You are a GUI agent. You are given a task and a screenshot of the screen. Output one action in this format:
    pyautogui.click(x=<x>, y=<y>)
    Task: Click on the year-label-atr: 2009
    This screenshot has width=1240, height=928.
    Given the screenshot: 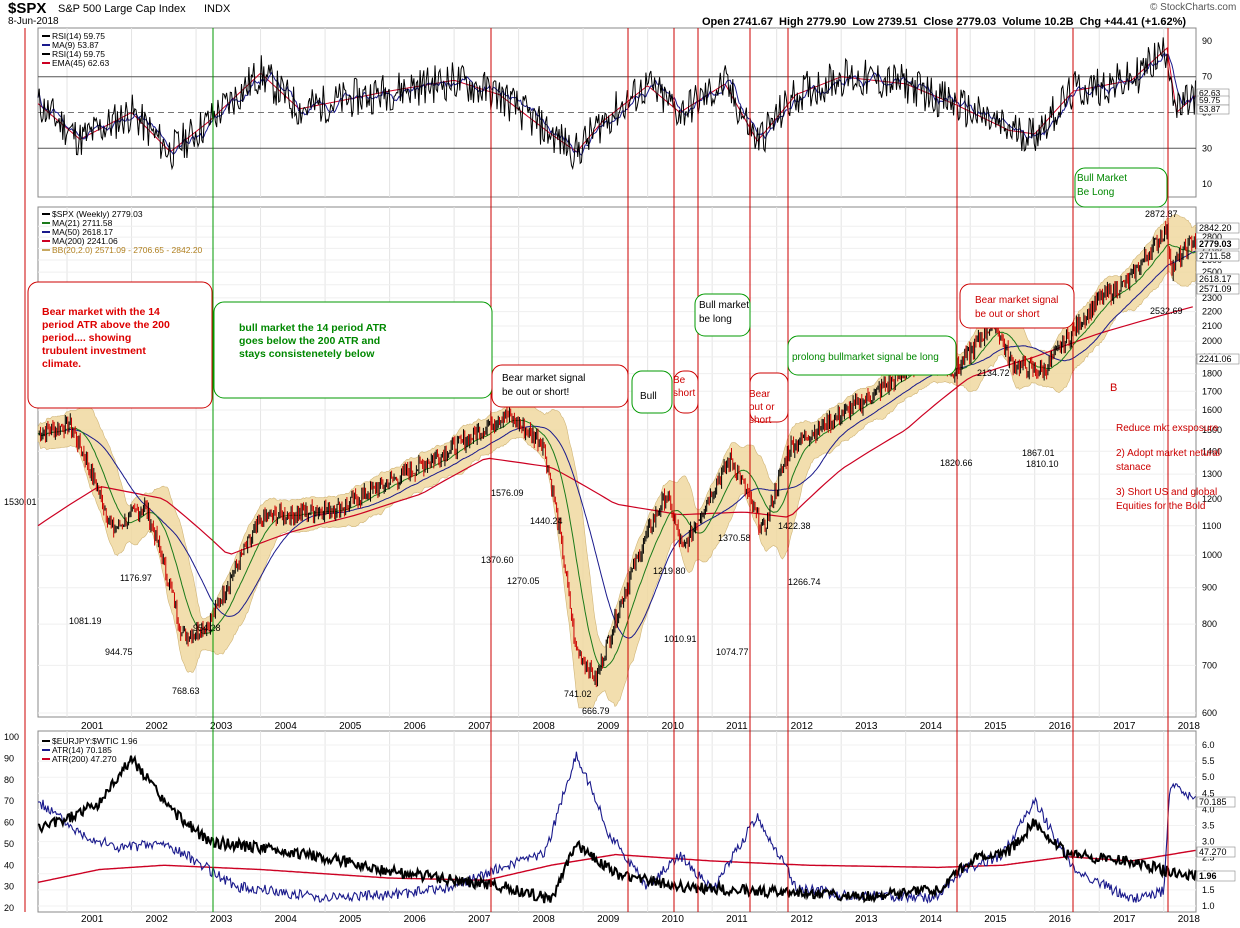 What is the action you would take?
    pyautogui.click(x=608, y=919)
    